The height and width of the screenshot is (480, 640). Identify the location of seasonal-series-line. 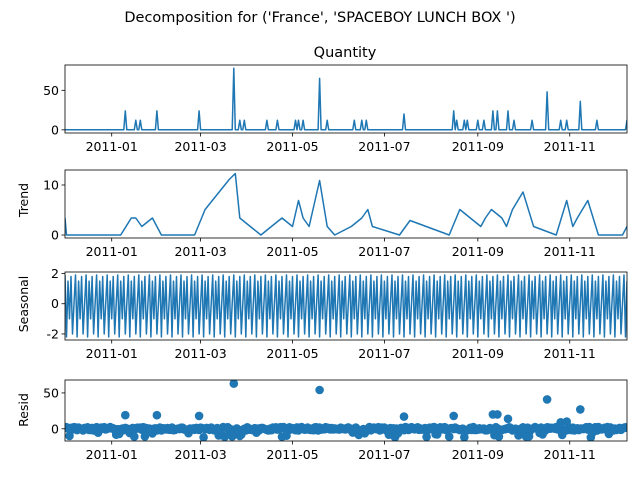
(346, 306).